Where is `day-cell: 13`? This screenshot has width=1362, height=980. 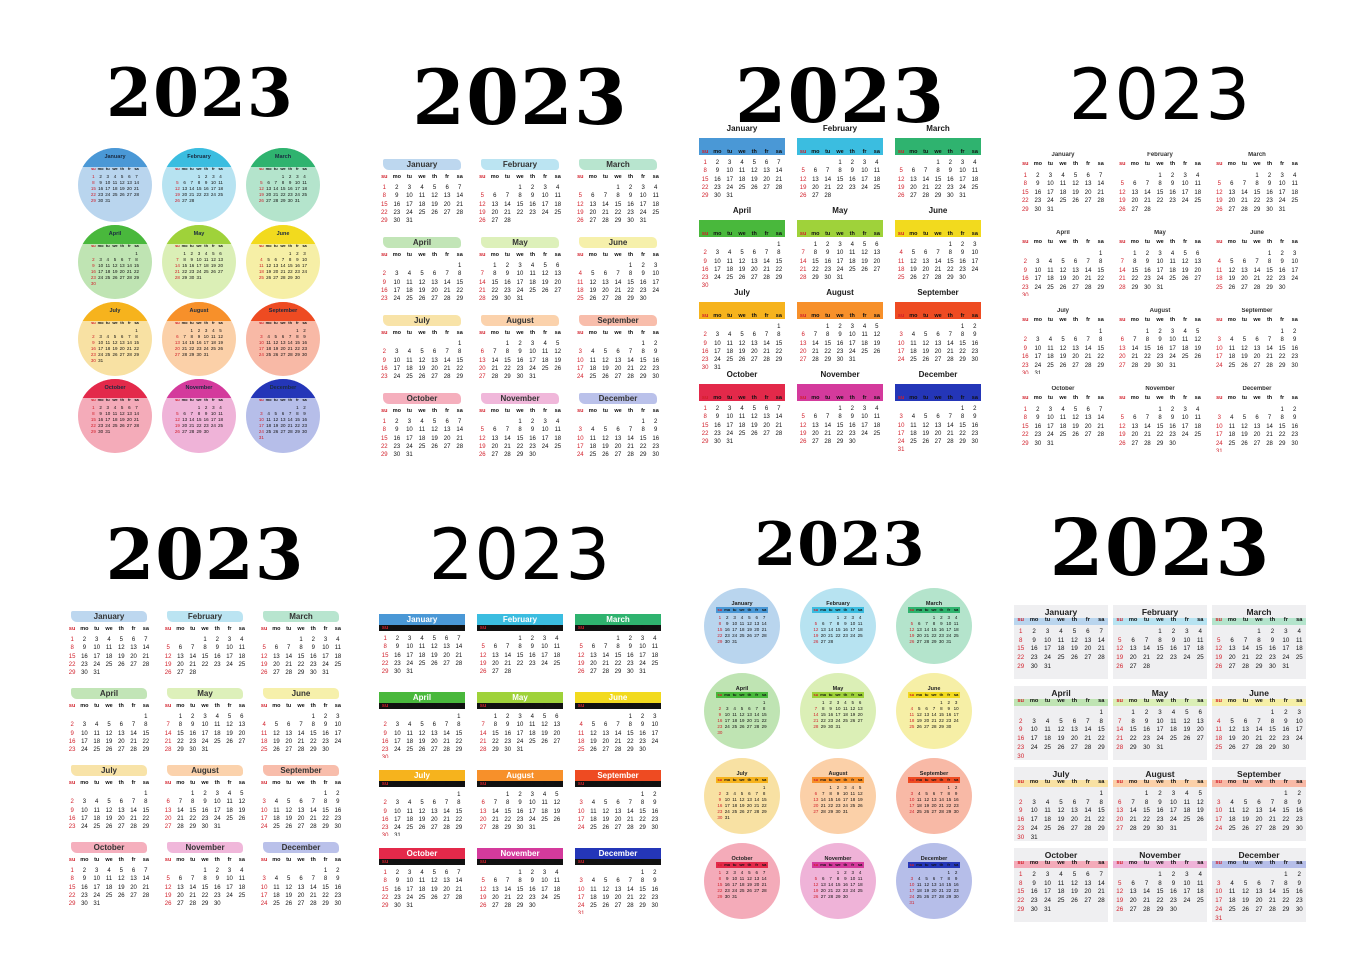 day-cell: 13 is located at coordinates (815, 425).